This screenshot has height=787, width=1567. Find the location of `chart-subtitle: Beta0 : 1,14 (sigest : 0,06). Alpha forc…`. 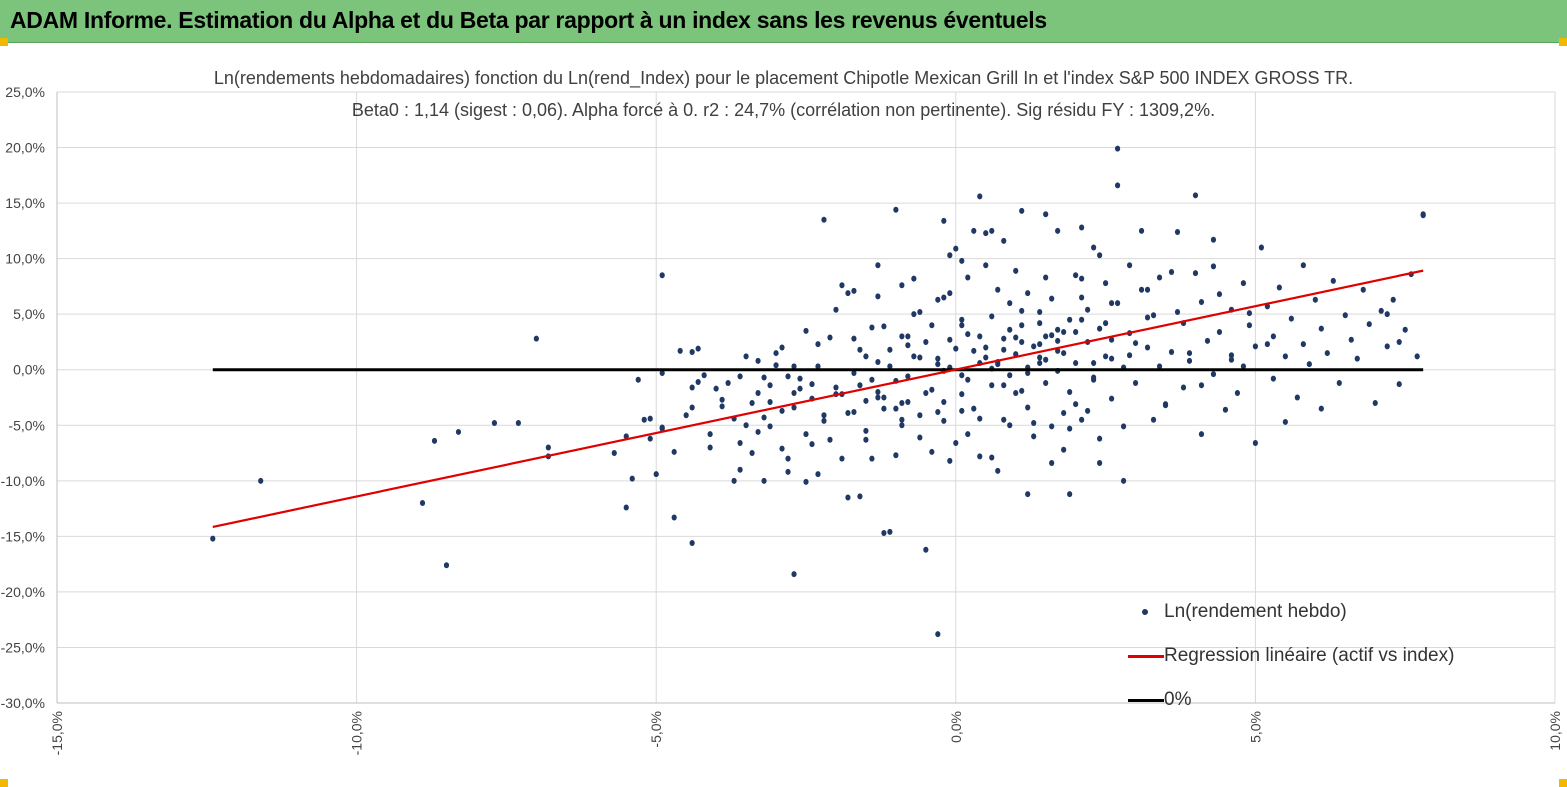

chart-subtitle: Beta0 : 1,14 (sigest : 0,06). Alpha forc… is located at coordinates (783, 110).